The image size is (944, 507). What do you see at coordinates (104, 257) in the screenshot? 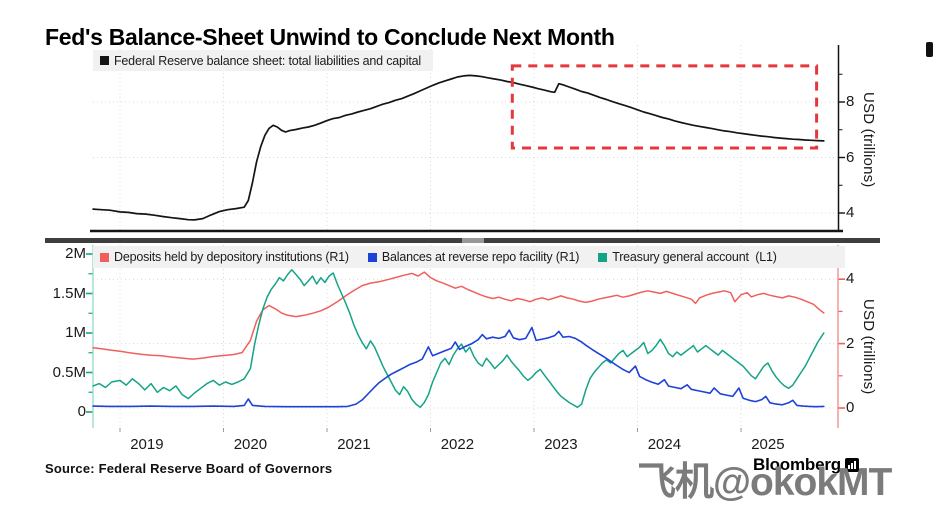
I see `series-swatch-red` at bounding box center [104, 257].